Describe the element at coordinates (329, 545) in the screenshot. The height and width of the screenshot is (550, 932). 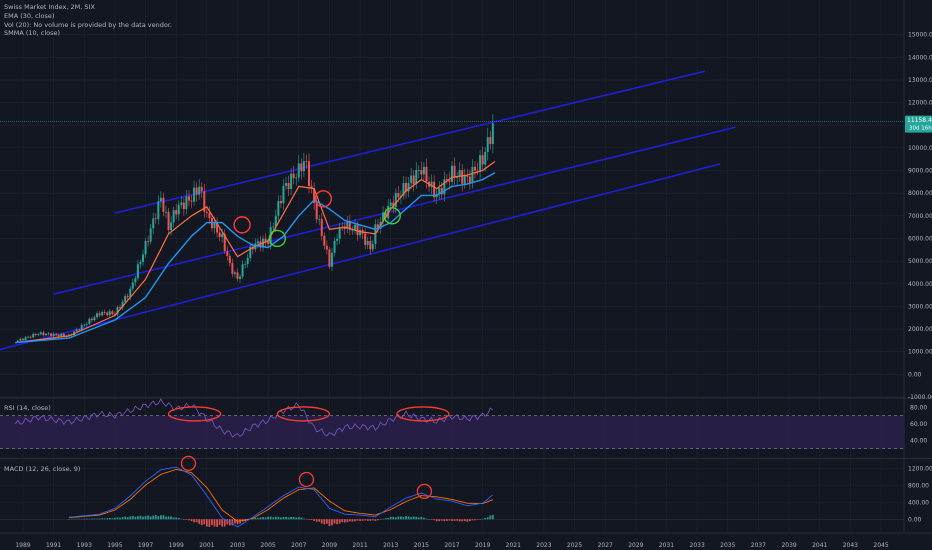
I see `x-tick-label: 2009` at that location.